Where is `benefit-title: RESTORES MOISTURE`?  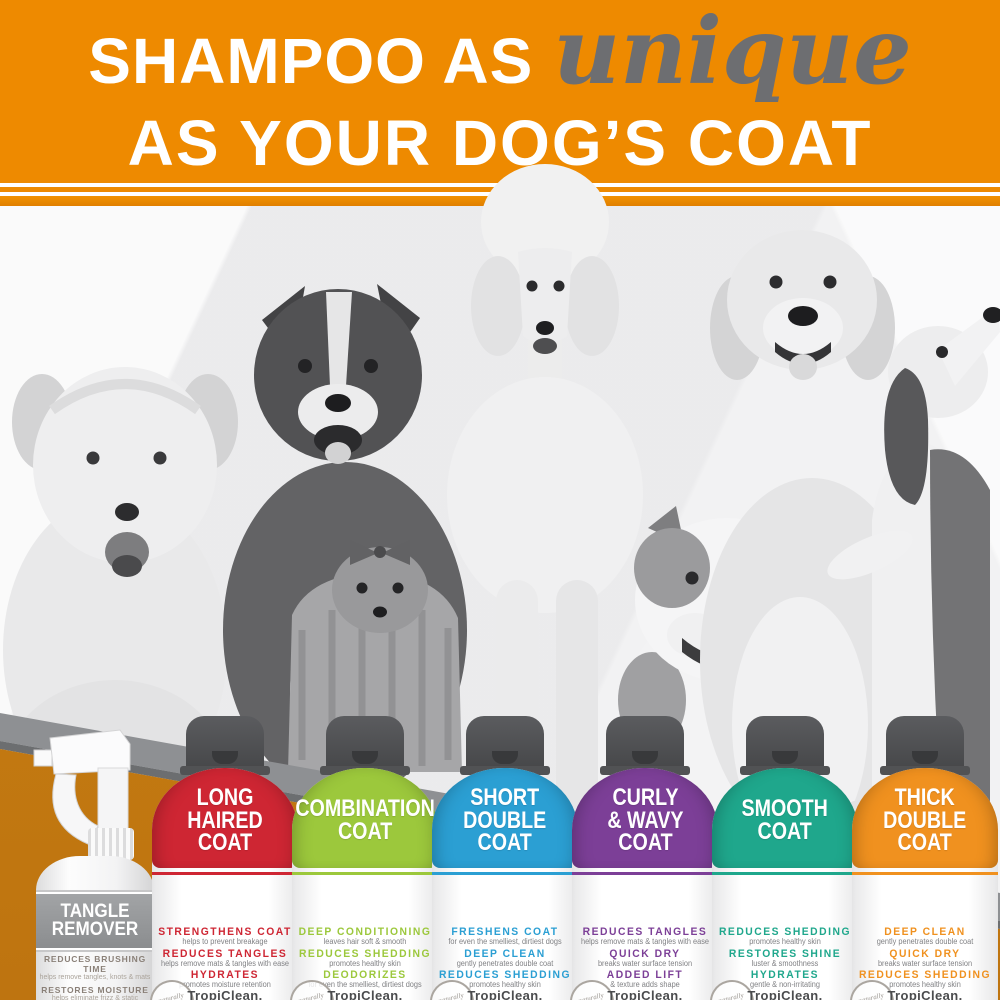
benefit-title: RESTORES MOISTURE is located at coordinates (95, 989).